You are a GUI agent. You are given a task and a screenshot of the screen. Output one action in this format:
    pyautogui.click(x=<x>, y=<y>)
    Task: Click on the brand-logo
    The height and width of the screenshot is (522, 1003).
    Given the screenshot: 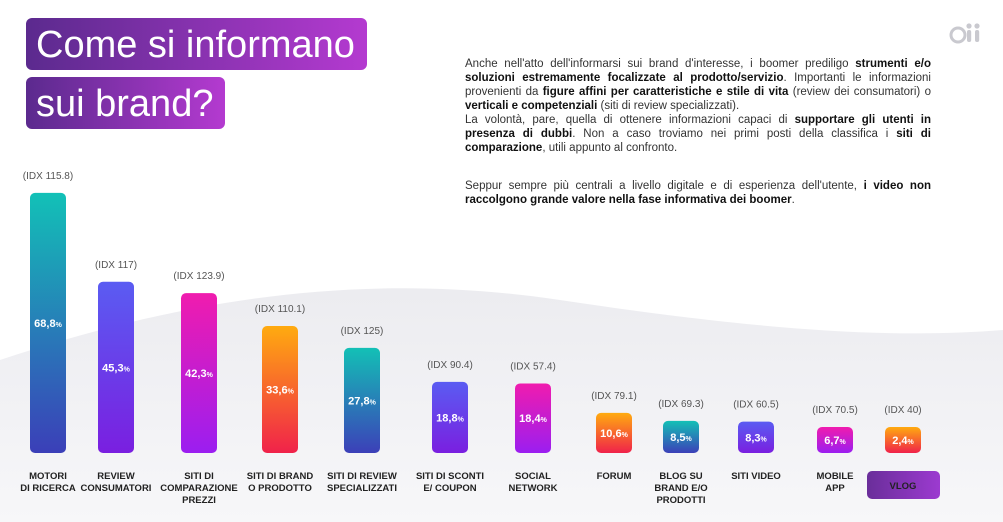 What is the action you would take?
    pyautogui.click(x=964, y=33)
    